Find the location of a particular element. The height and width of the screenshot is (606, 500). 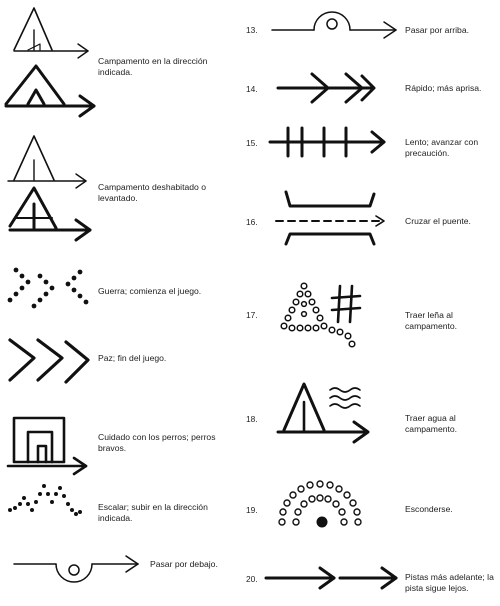

bridge-symbol is located at coordinates (330, 218).